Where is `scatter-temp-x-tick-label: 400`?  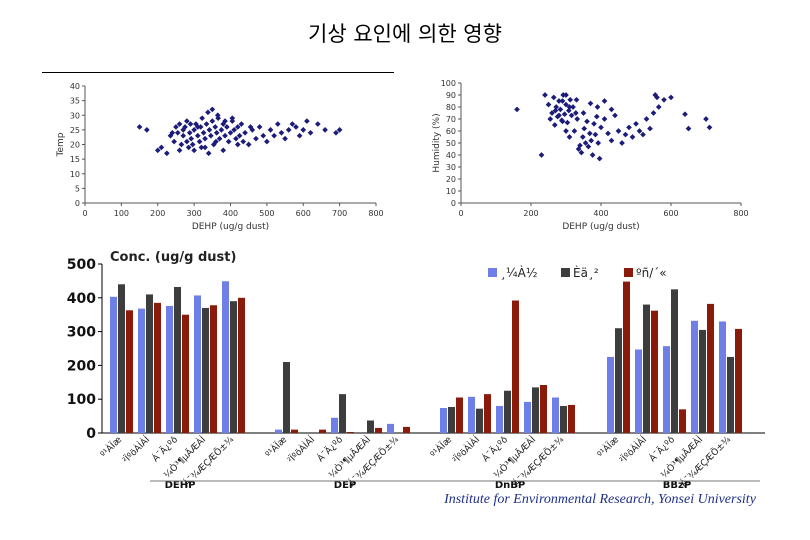
scatter-temp-x-tick-label: 400 is located at coordinates (230, 213).